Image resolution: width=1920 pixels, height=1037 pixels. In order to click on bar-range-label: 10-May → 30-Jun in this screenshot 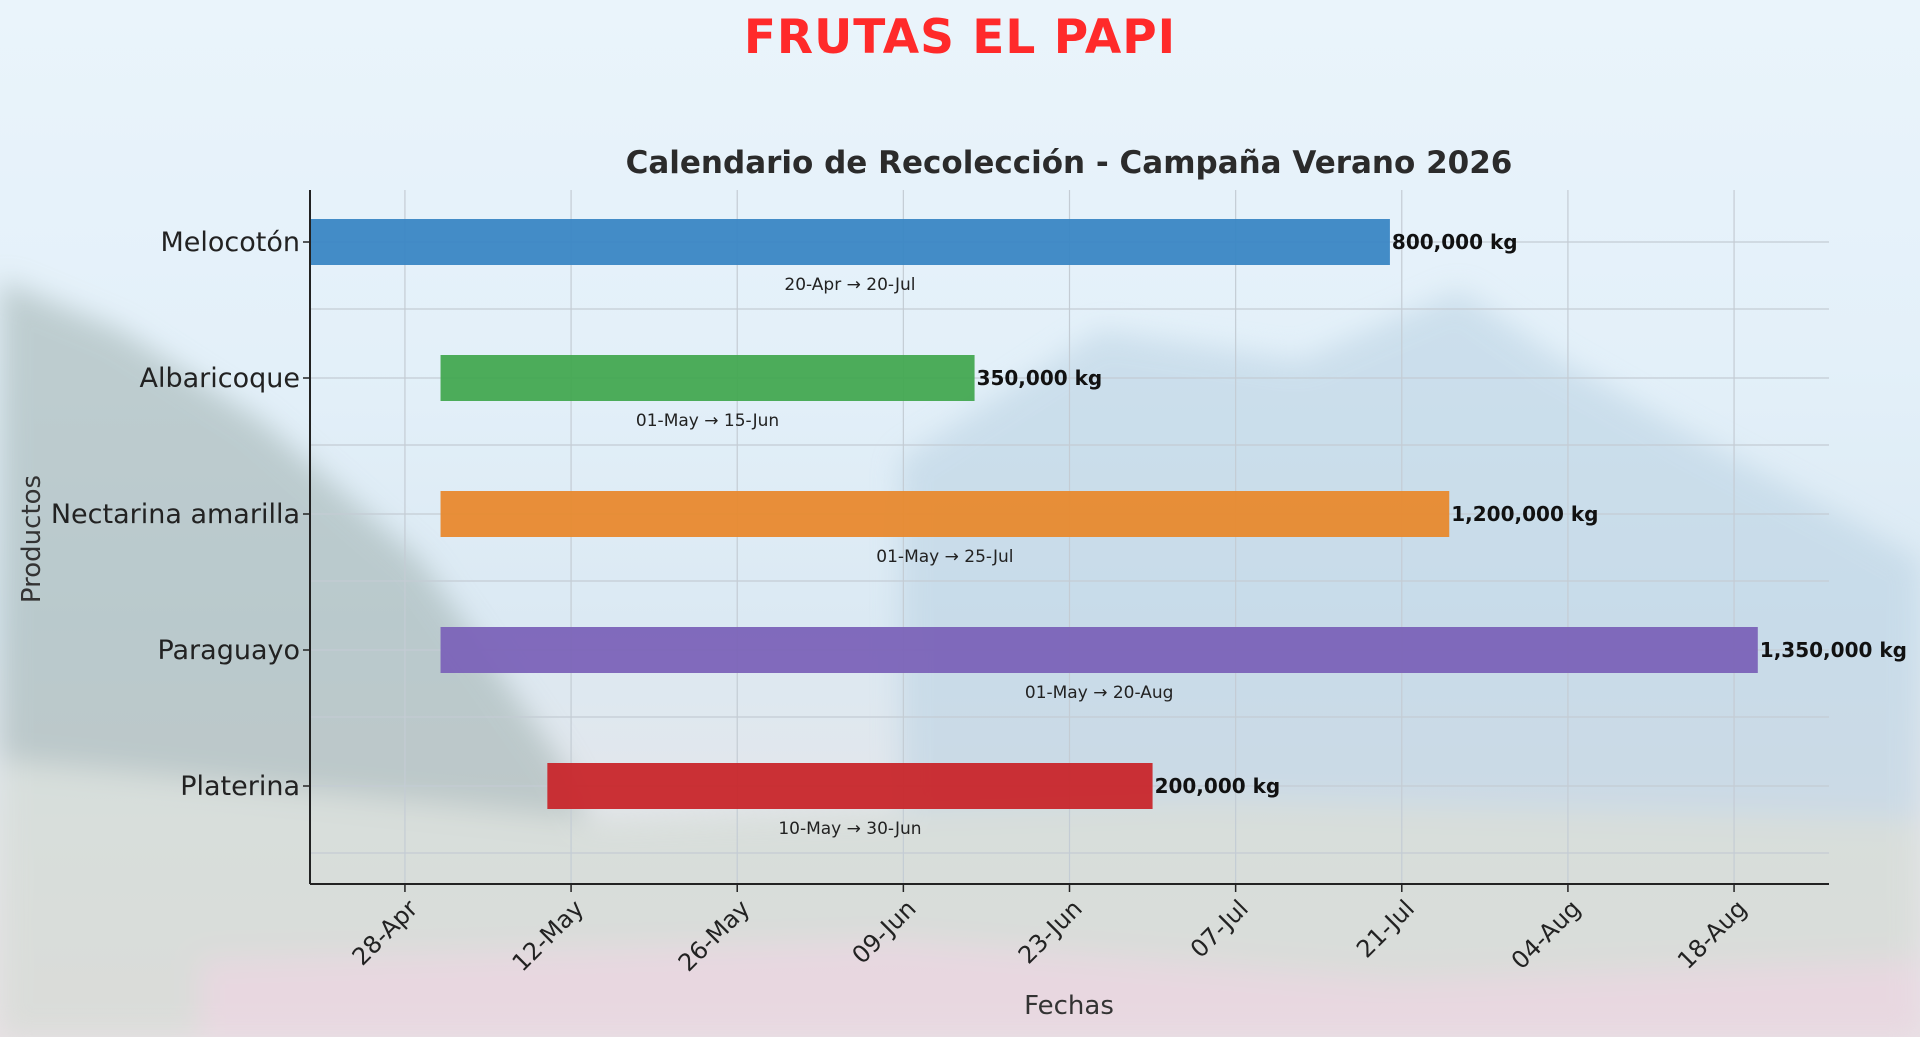, I will do `click(849, 829)`.